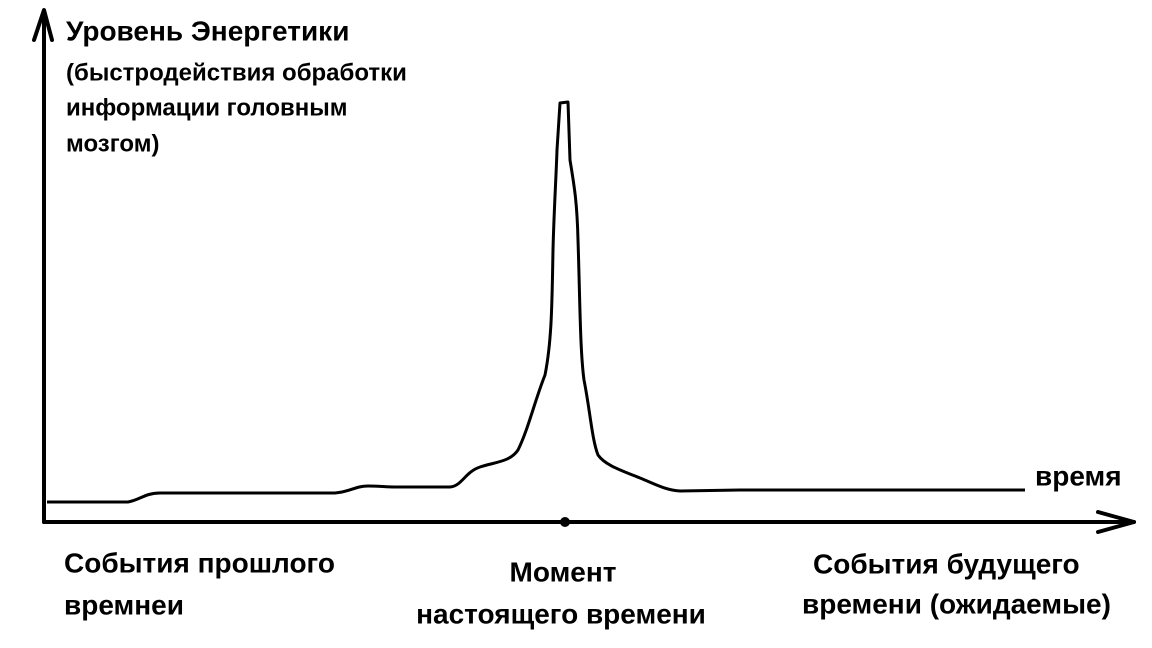 This screenshot has height=648, width=1152. Describe the element at coordinates (206, 107) in the screenshot. I see `y-axis-subtitle: информации головным` at that location.